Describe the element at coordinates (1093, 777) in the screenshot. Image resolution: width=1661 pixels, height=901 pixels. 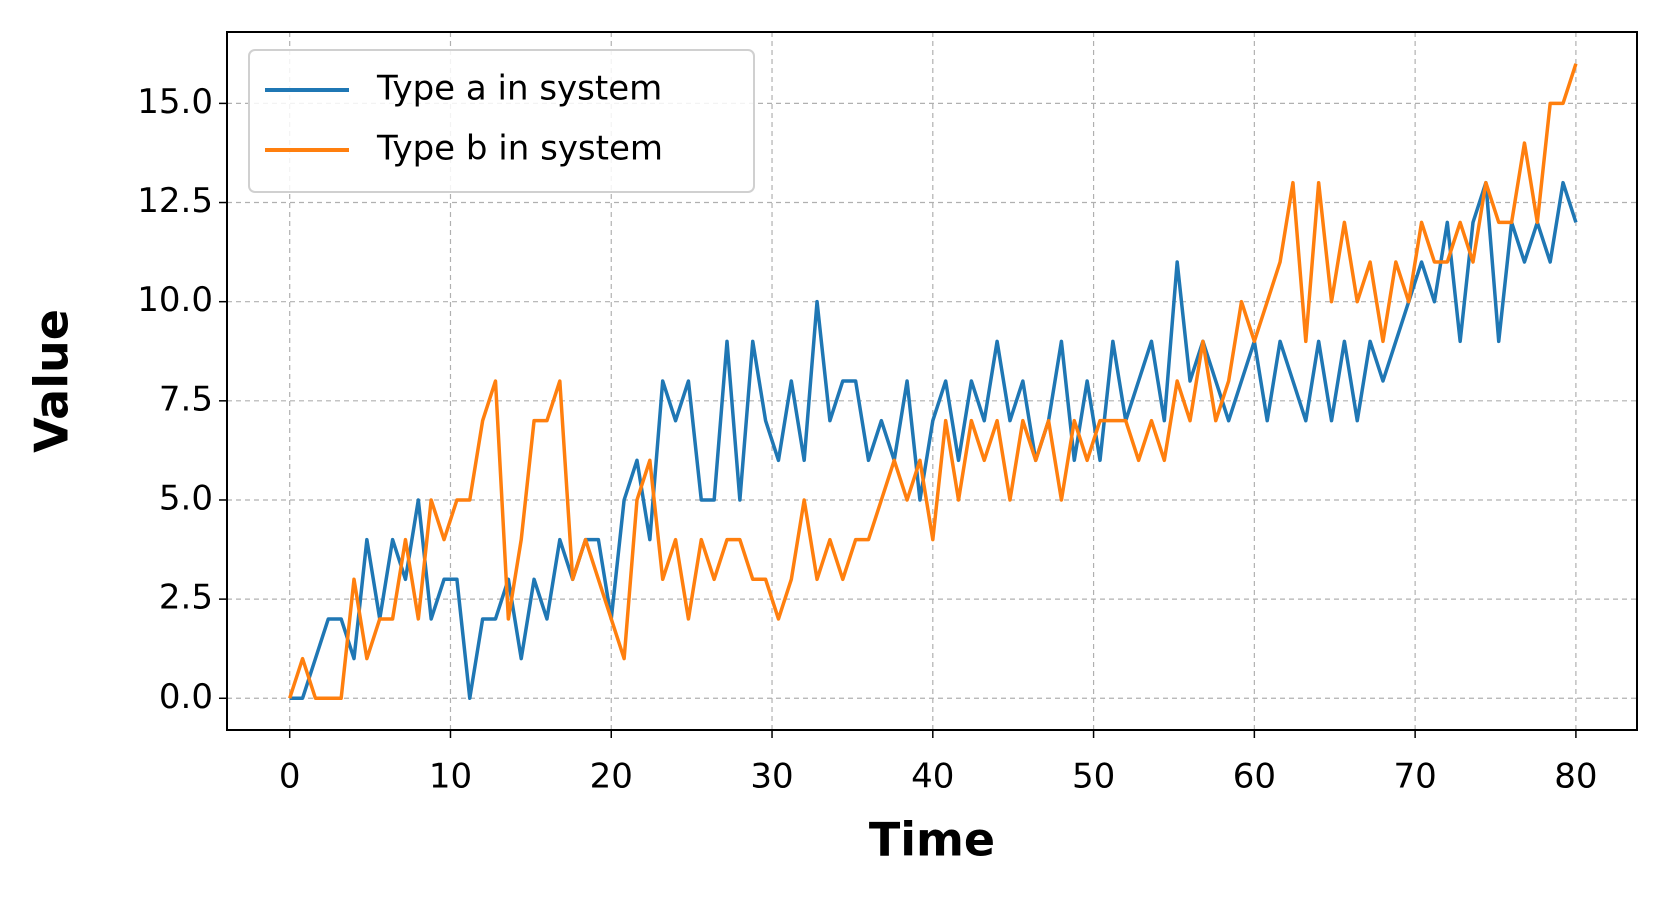
I see `x-tick-label: 50` at that location.